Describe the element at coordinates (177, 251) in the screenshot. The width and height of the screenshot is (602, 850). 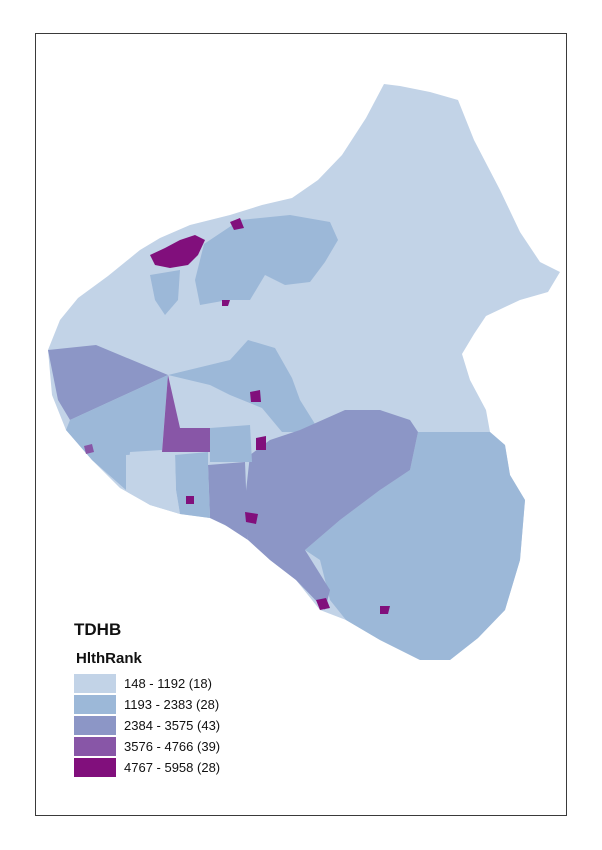
I see `town-northwest-cluster` at that location.